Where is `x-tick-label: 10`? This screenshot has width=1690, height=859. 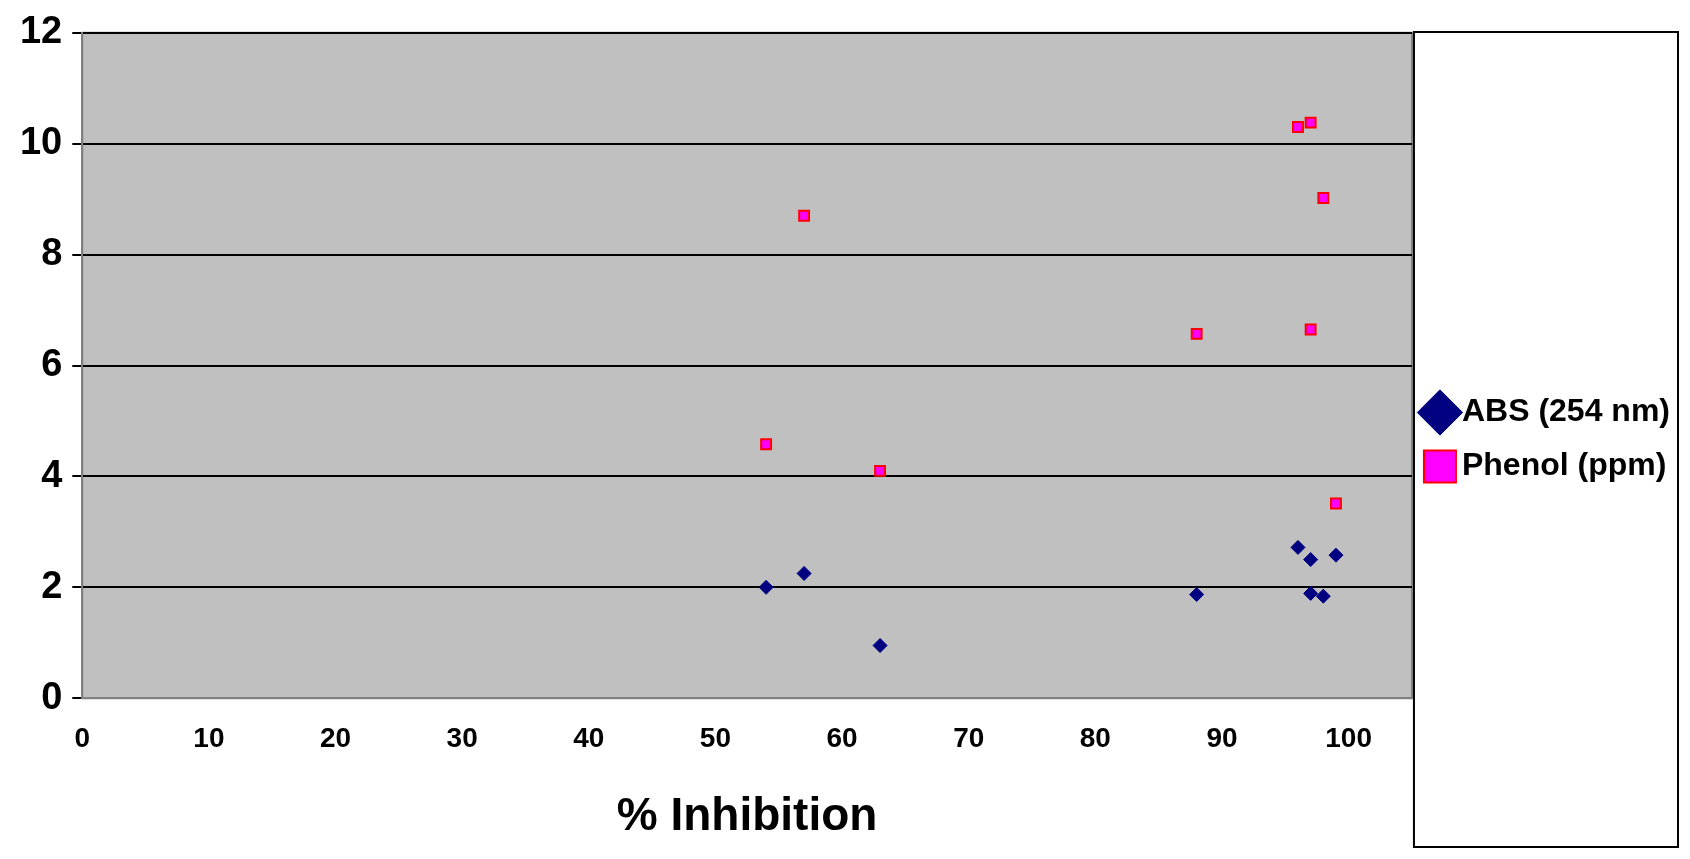 x-tick-label: 10 is located at coordinates (209, 737).